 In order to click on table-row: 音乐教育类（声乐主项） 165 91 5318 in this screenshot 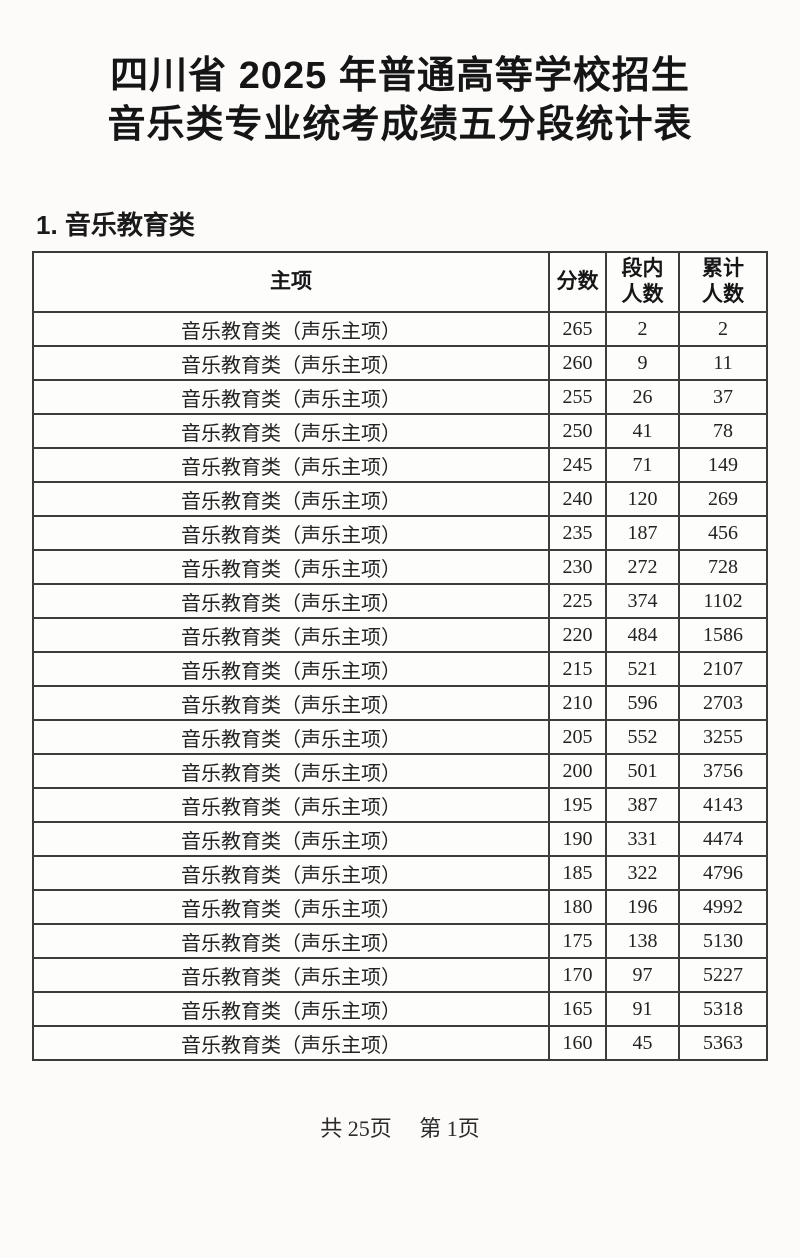, I will do `click(400, 1009)`.